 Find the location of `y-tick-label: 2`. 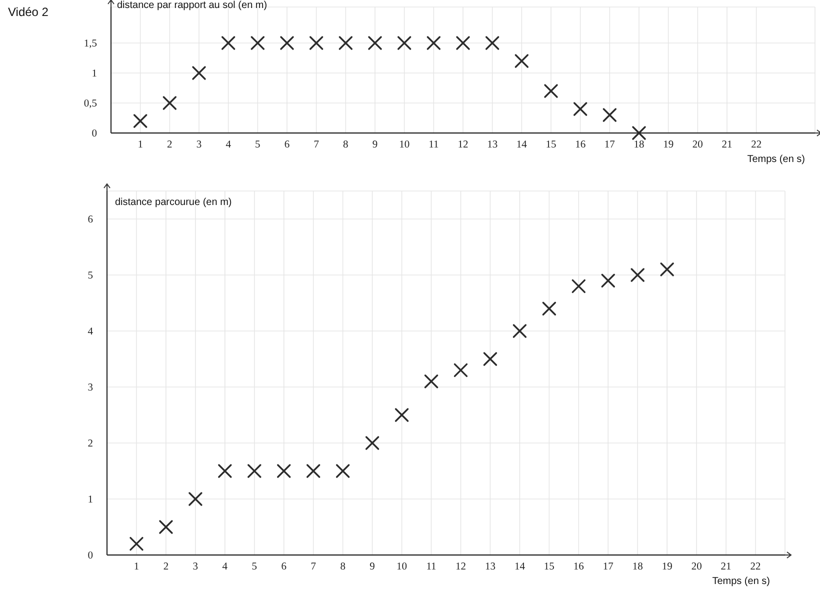

y-tick-label: 2 is located at coordinates (90, 444).